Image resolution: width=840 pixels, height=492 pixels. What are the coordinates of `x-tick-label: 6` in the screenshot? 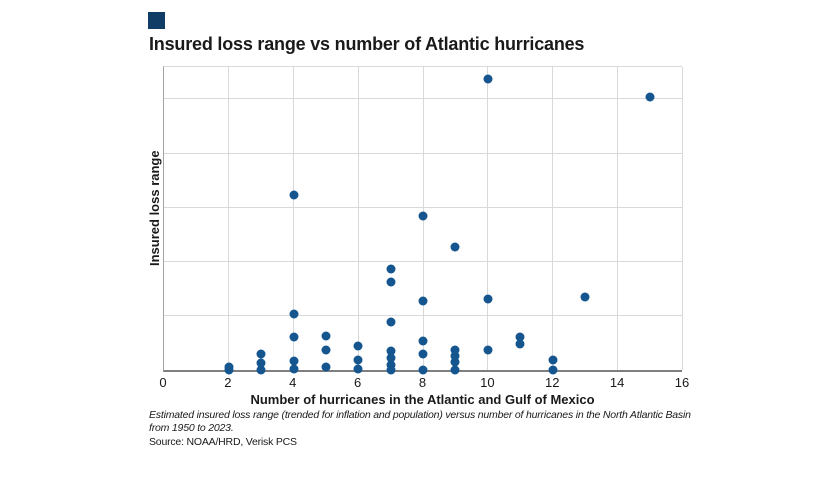 It's located at (358, 382).